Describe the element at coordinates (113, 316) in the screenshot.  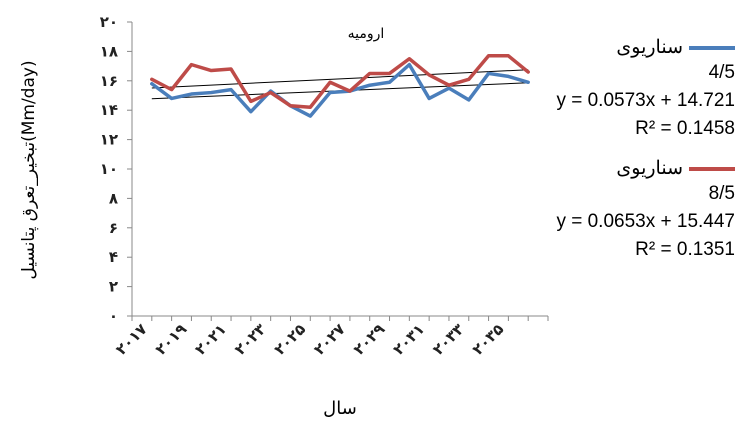
I see `y-tick-label: ۰` at that location.